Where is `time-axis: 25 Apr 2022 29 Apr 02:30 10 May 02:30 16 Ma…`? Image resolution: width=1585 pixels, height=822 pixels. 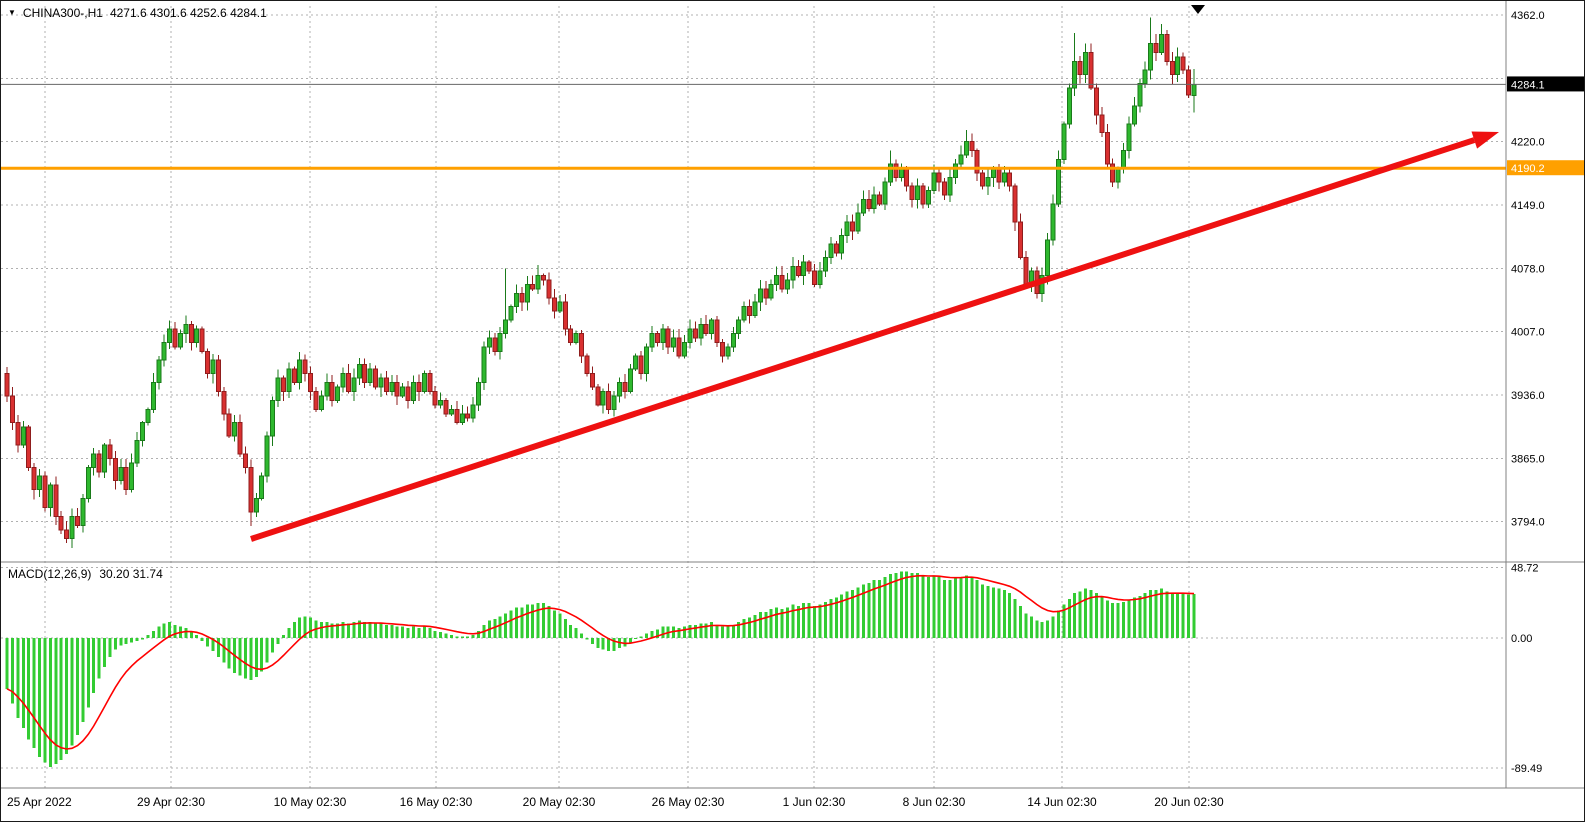 time-axis: 25 Apr 2022 29 Apr 02:30 10 May 02:30 16 Ma… is located at coordinates (615, 802).